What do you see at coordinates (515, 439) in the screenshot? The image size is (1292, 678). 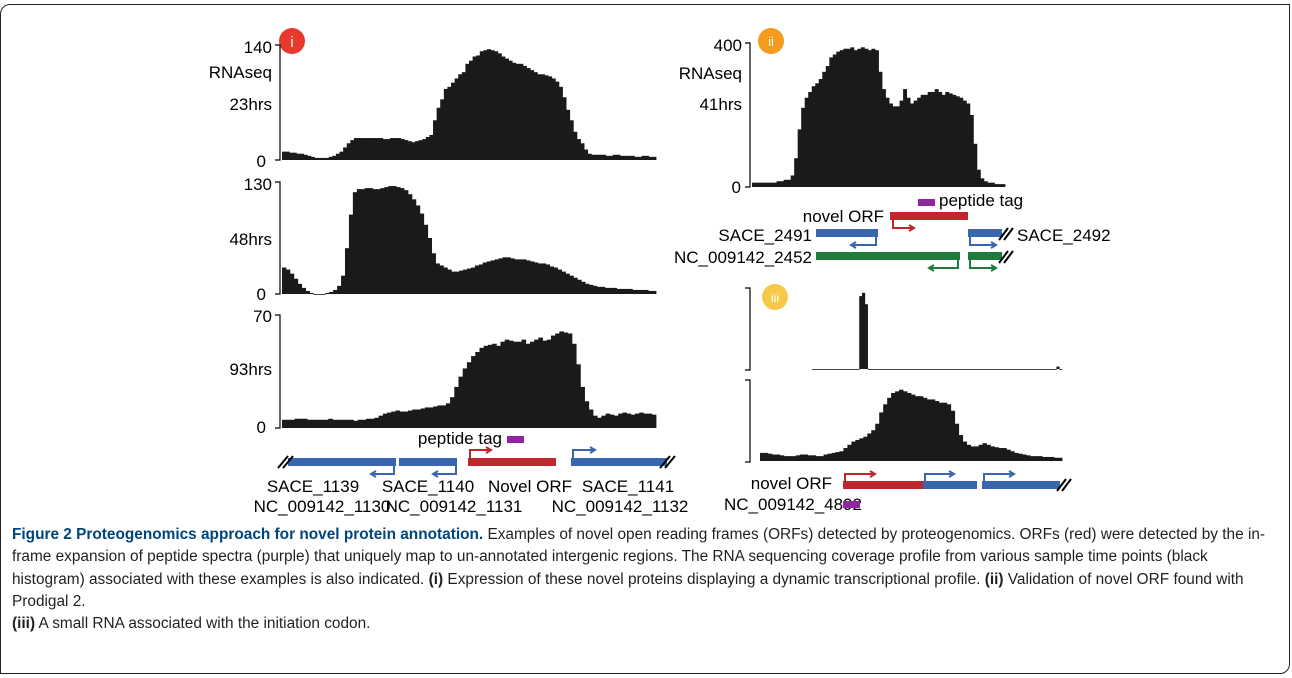 I see `panel-i-peptide-tag` at bounding box center [515, 439].